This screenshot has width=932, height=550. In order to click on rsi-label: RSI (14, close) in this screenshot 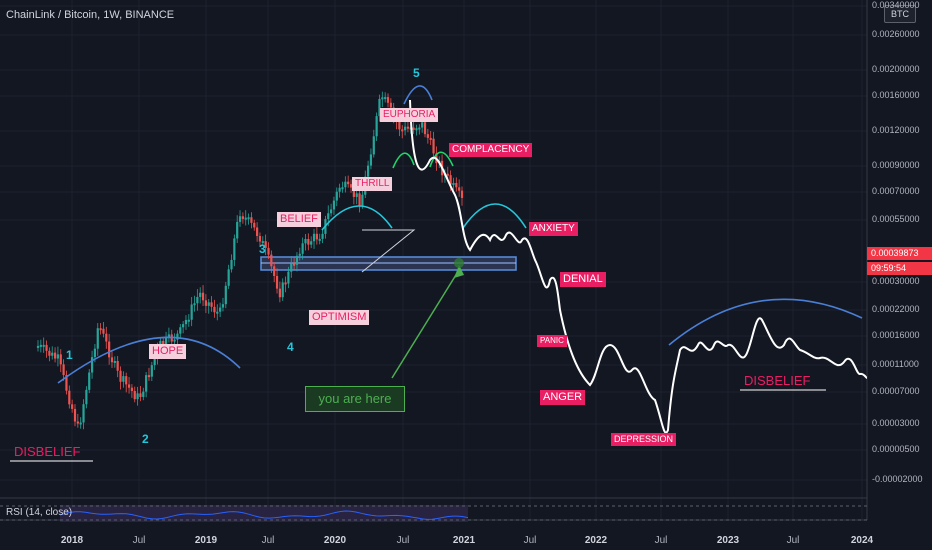, I will do `click(39, 512)`.